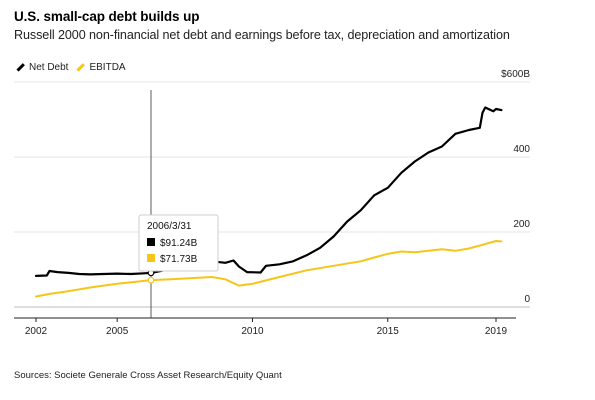  I want to click on legend-label-net-debt: Net Debt, so click(49, 67).